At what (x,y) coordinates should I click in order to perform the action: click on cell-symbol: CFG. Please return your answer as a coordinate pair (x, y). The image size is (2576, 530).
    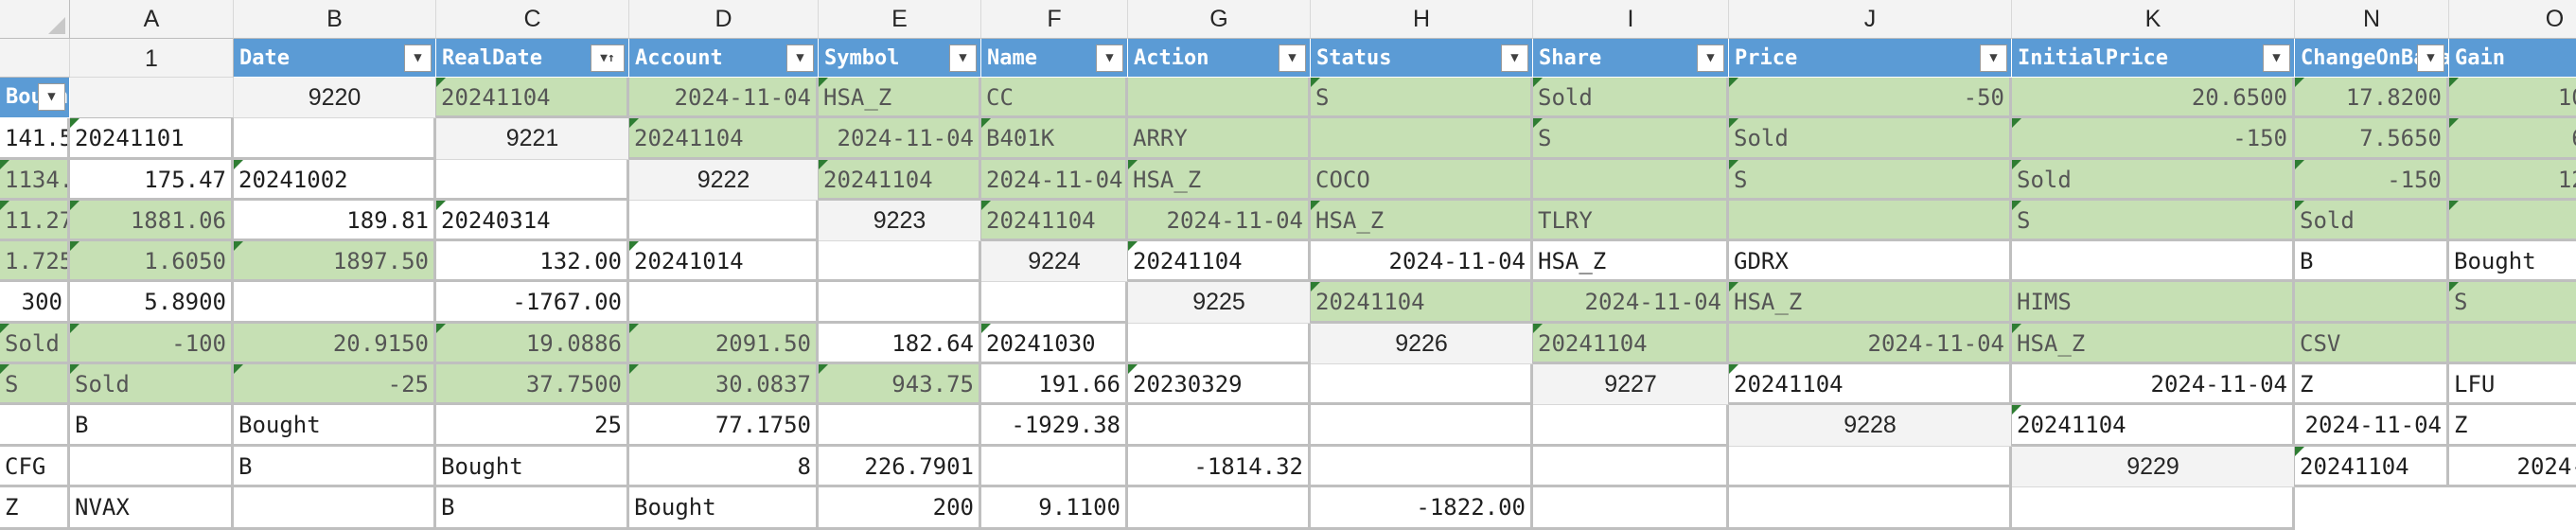
    Looking at the image, I should click on (35, 466).